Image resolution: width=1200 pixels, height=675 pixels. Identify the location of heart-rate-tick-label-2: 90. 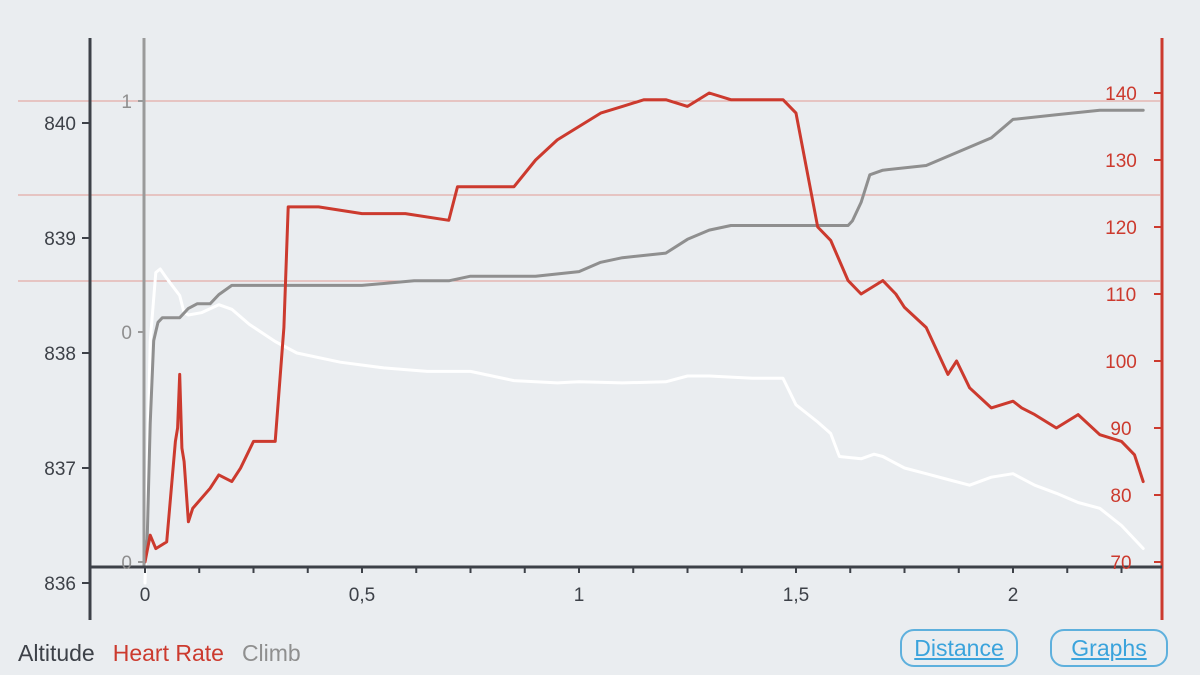
(1120, 429).